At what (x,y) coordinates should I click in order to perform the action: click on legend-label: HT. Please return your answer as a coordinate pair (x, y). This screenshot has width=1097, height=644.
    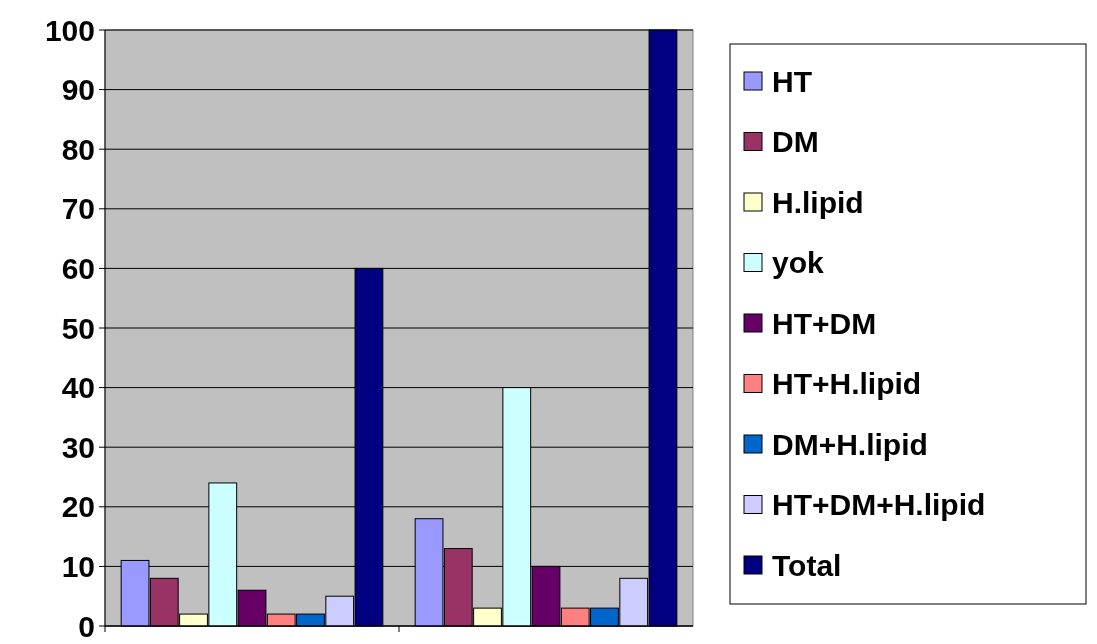
    Looking at the image, I should click on (792, 81).